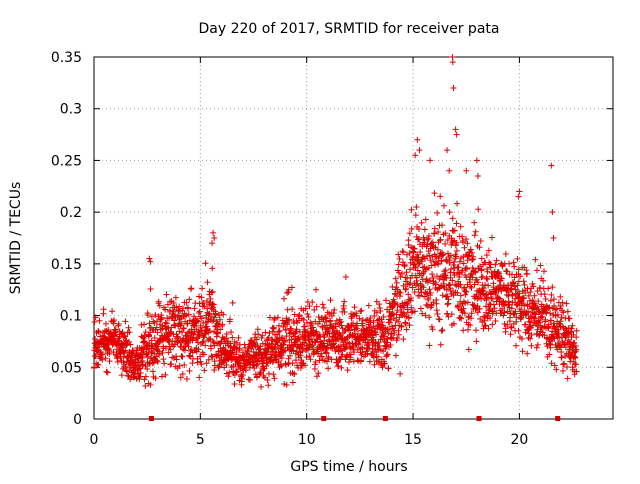 The width and height of the screenshot is (640, 484). What do you see at coordinates (16, 238) in the screenshot?
I see `y-axis-label: SRMTID / TECUs` at bounding box center [16, 238].